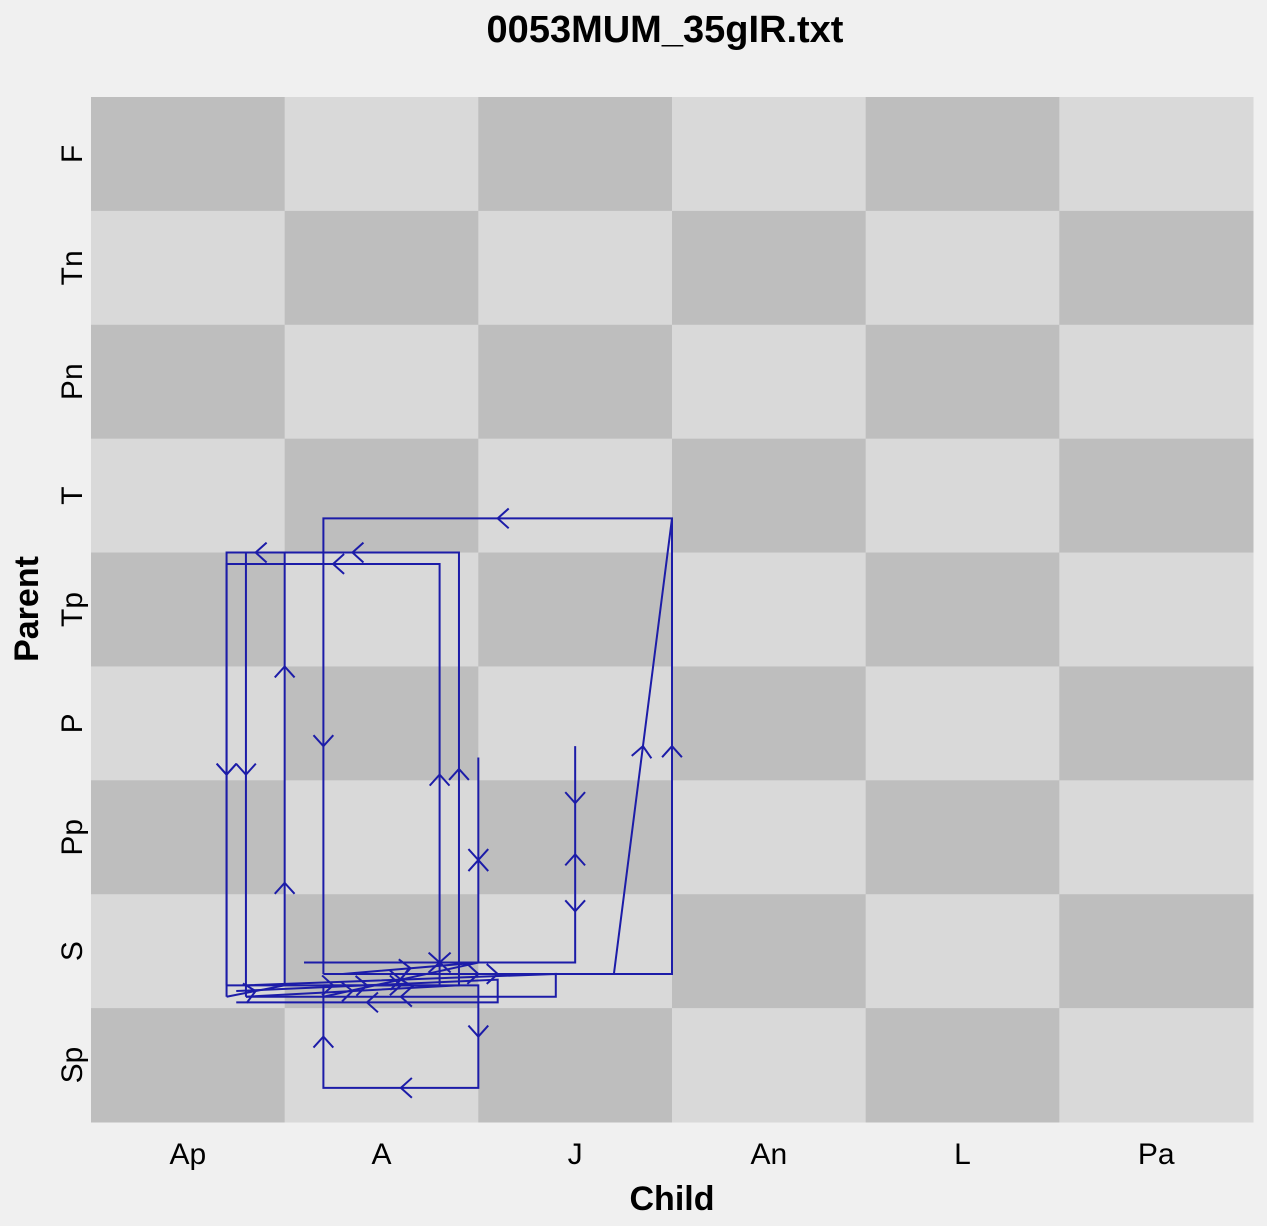 This screenshot has width=1267, height=1226. What do you see at coordinates (72, 609) in the screenshot?
I see `y-tick-label: Tp` at bounding box center [72, 609].